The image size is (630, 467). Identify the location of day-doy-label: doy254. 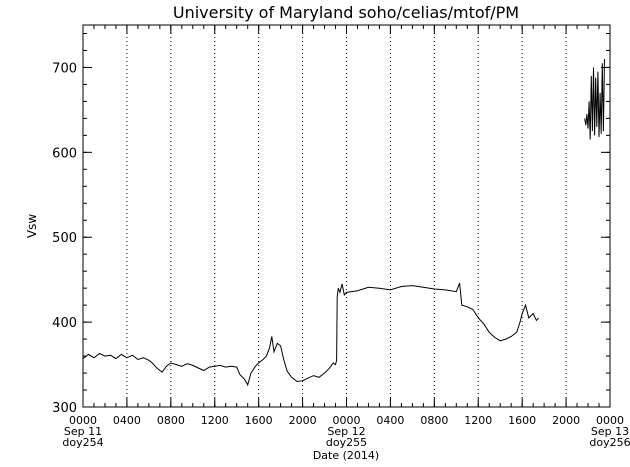
(82, 442).